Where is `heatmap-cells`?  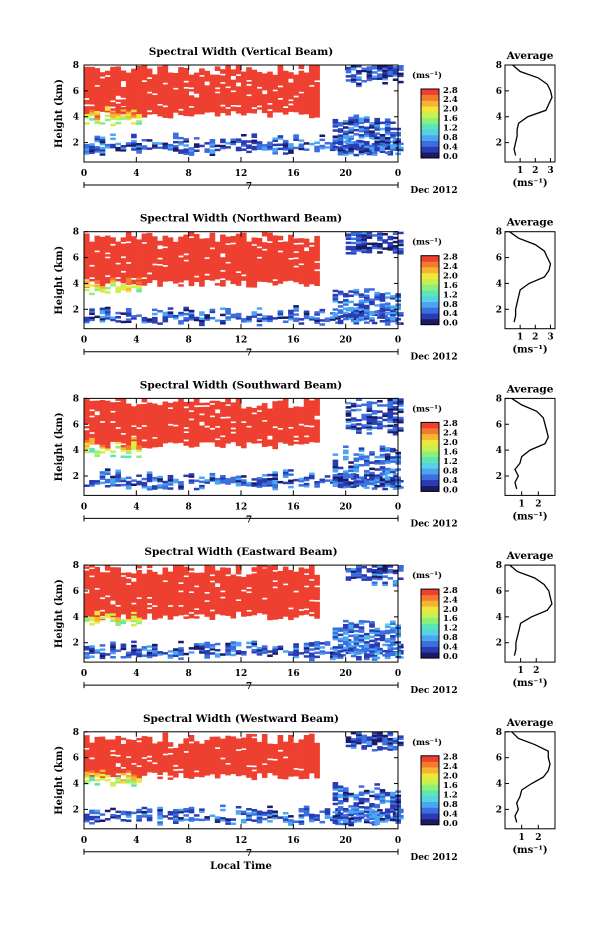
heatmap-cells is located at coordinates (244, 279).